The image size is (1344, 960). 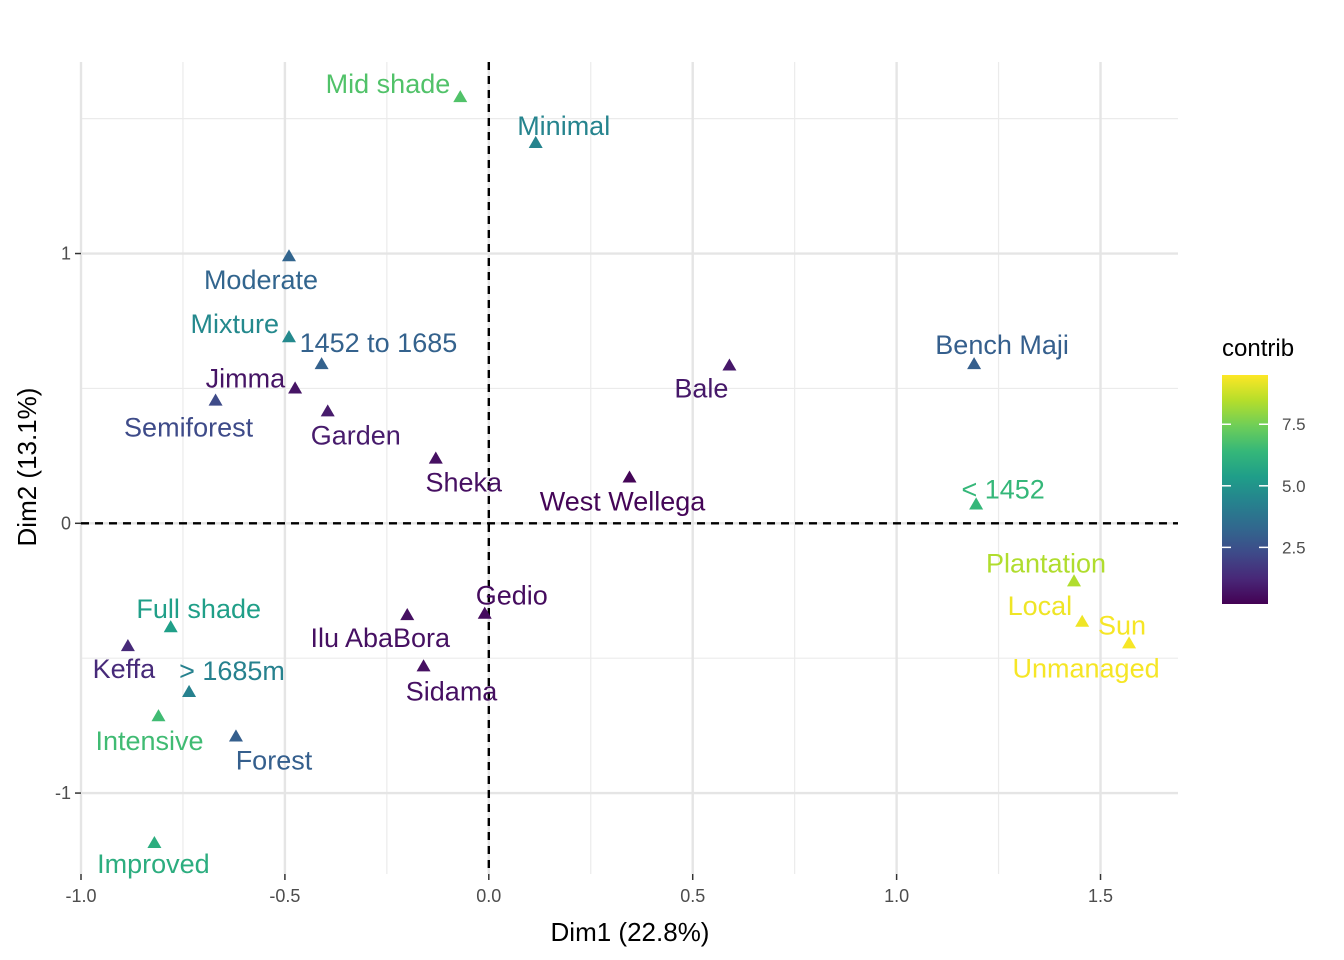 I want to click on x-tick-label: 0.5, so click(x=692, y=896).